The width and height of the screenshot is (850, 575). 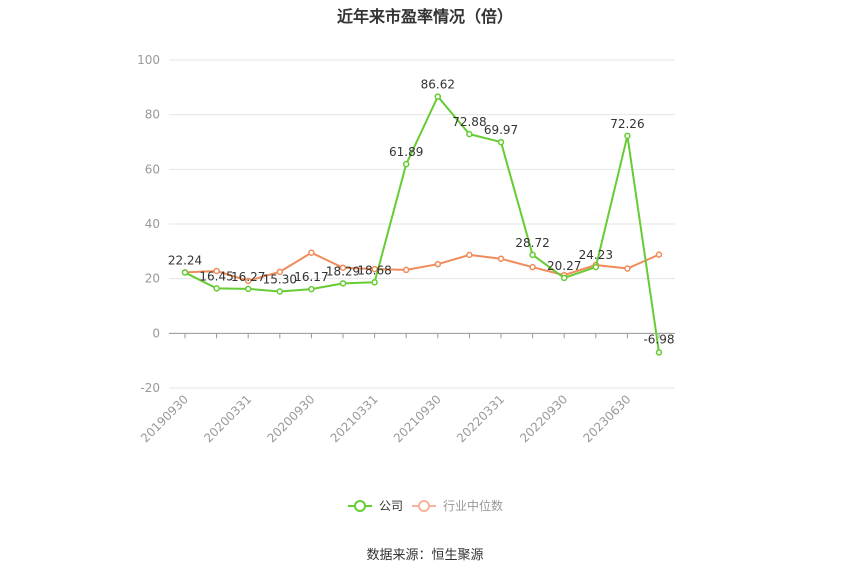 What do you see at coordinates (280, 280) in the screenshot?
I see `data-label-company: 15.30` at bounding box center [280, 280].